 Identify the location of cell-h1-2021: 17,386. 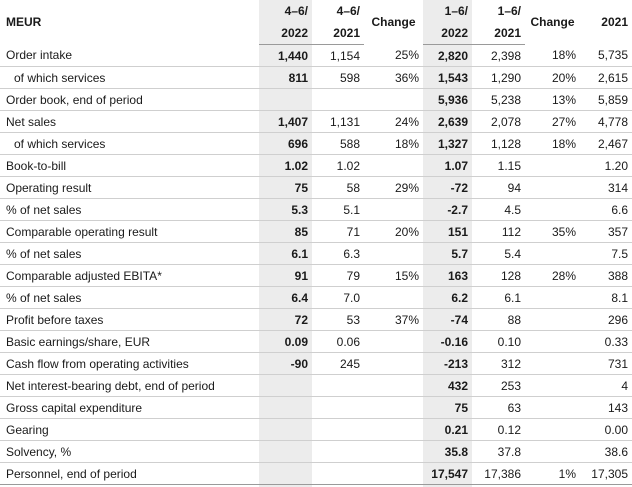
(498, 473).